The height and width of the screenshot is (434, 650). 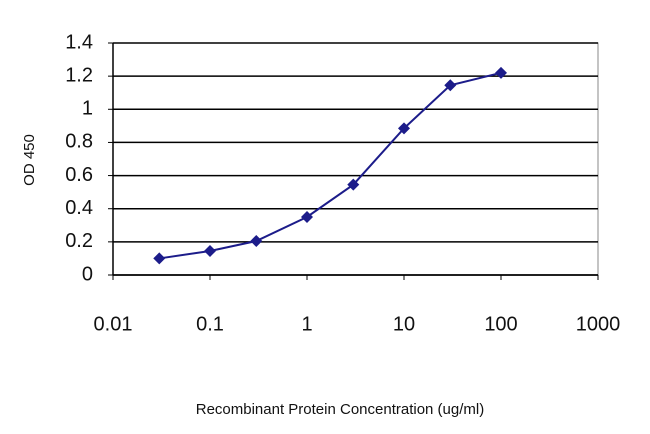 What do you see at coordinates (598, 324) in the screenshot?
I see `x-tick-label: 1000` at bounding box center [598, 324].